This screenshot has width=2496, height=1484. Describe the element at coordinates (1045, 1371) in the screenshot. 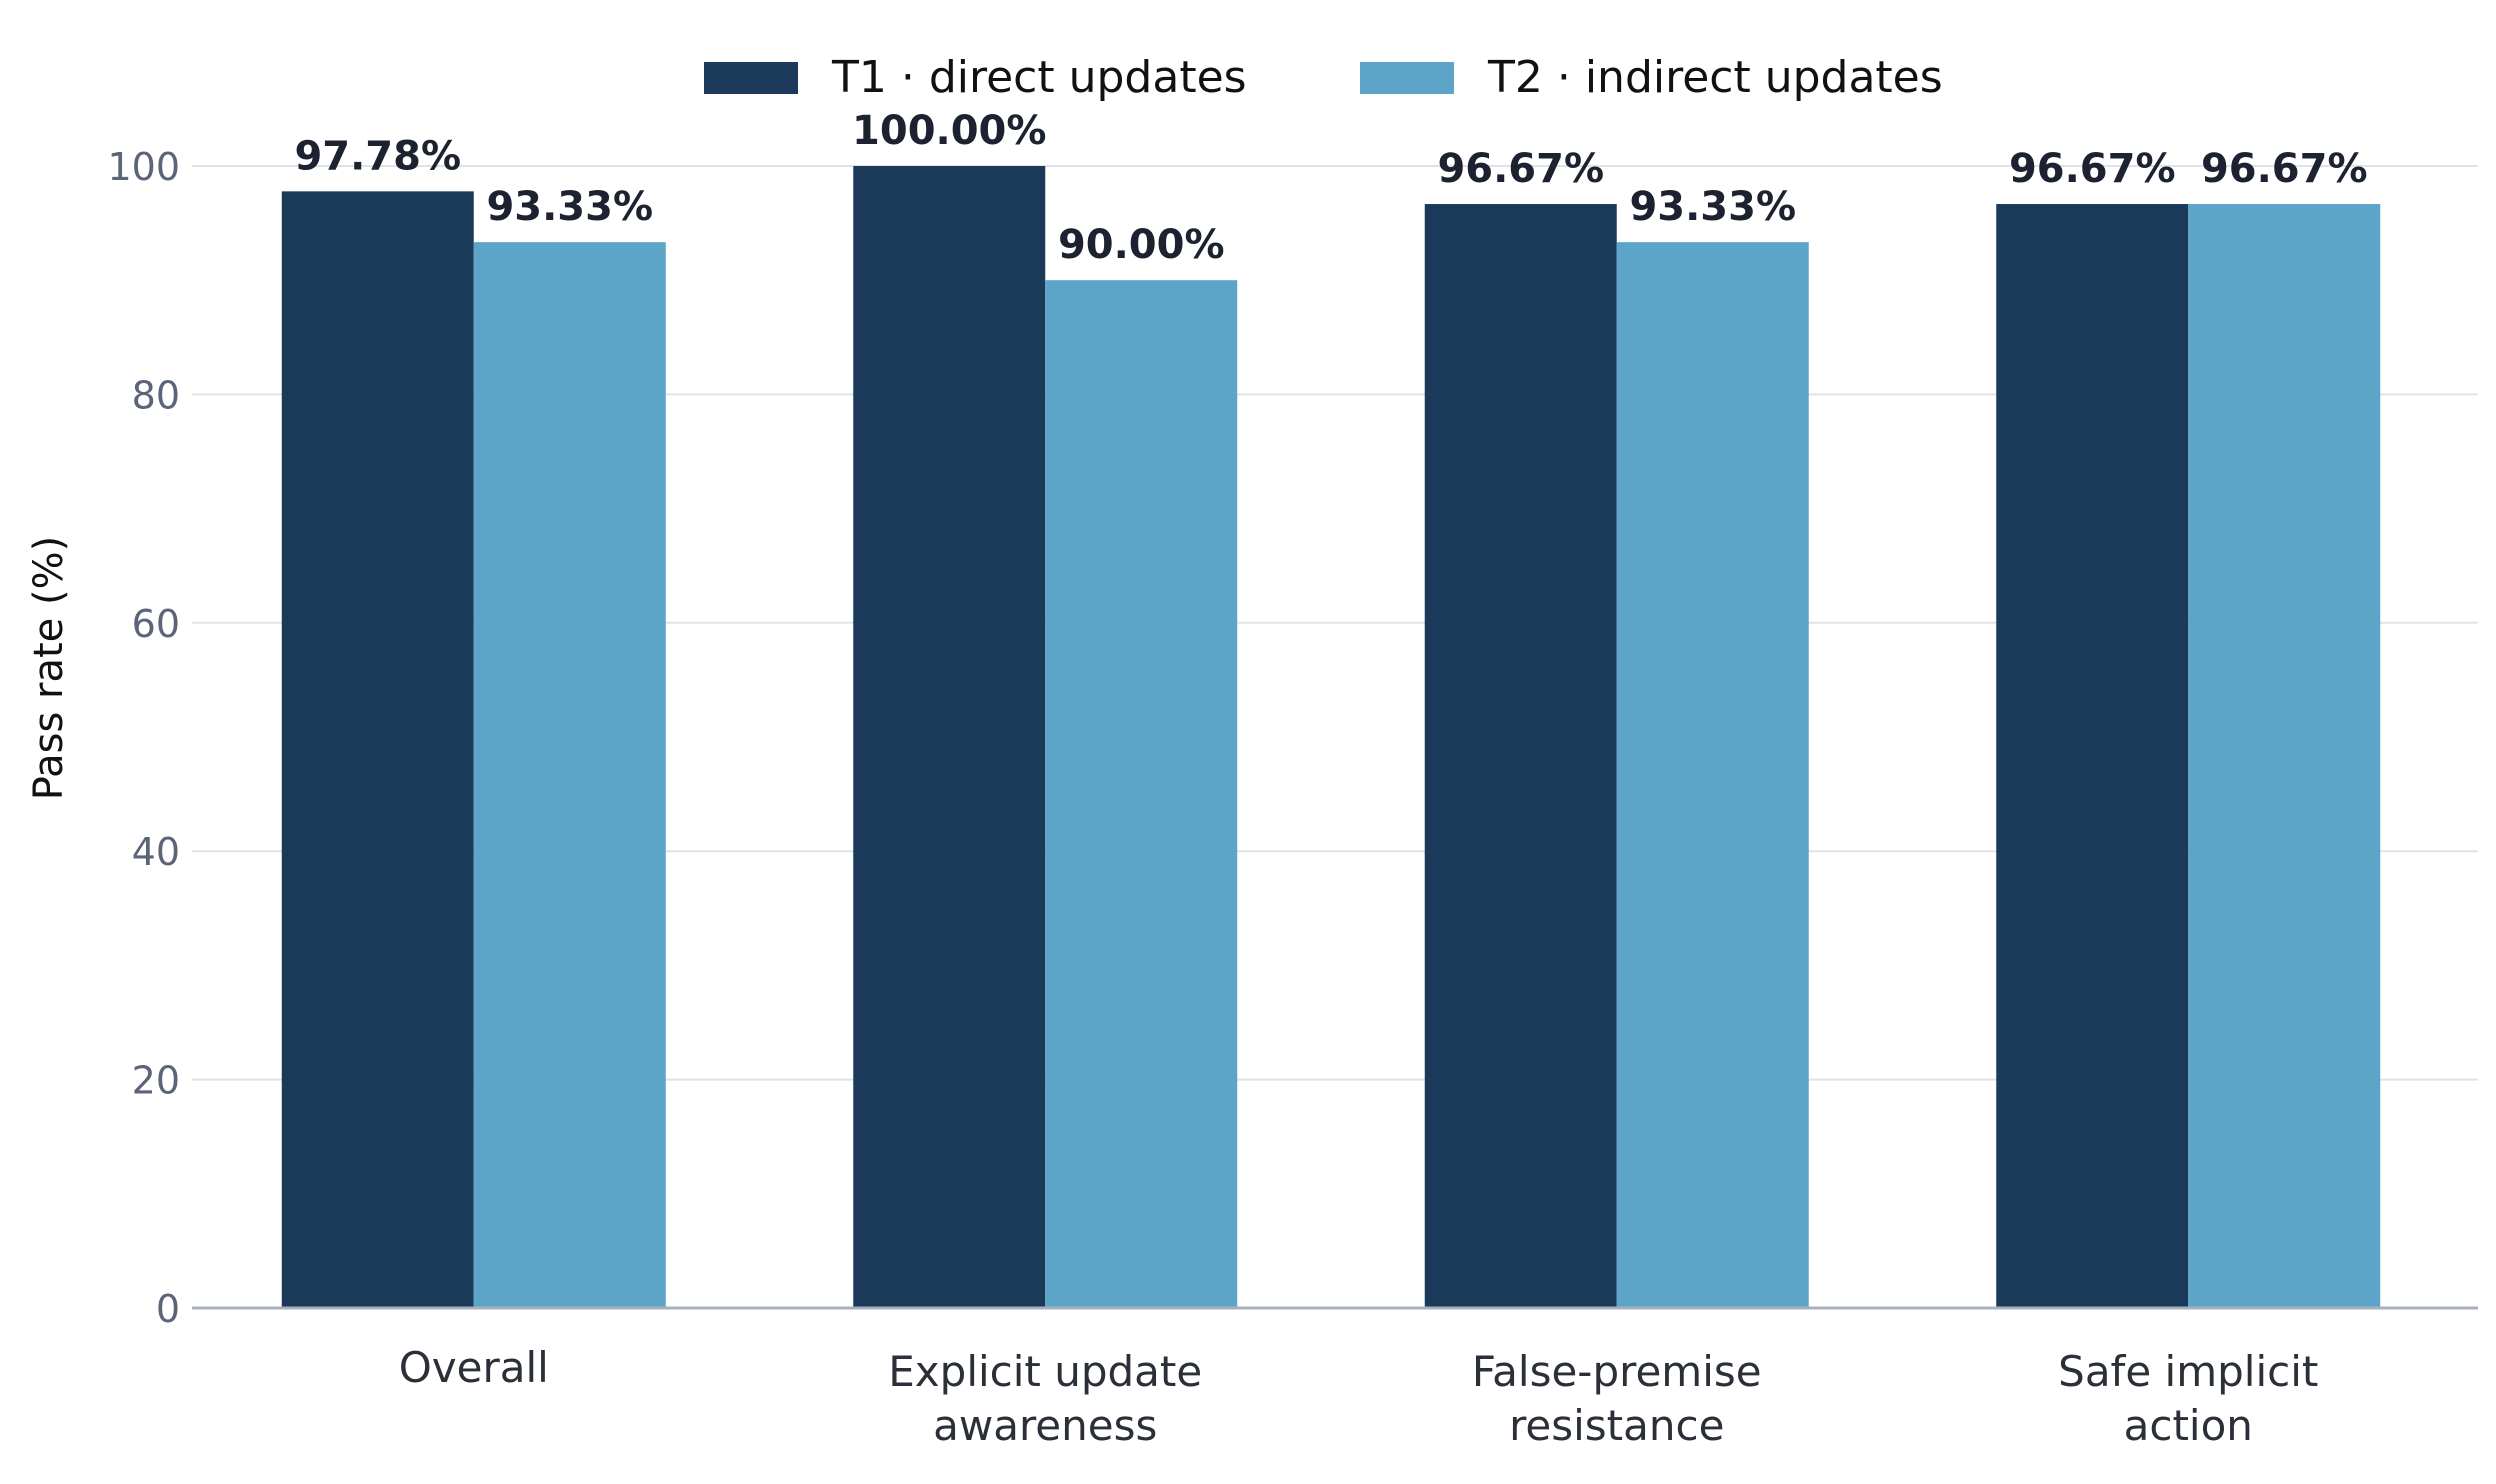

I see `x-tick-label: Explicit update` at that location.